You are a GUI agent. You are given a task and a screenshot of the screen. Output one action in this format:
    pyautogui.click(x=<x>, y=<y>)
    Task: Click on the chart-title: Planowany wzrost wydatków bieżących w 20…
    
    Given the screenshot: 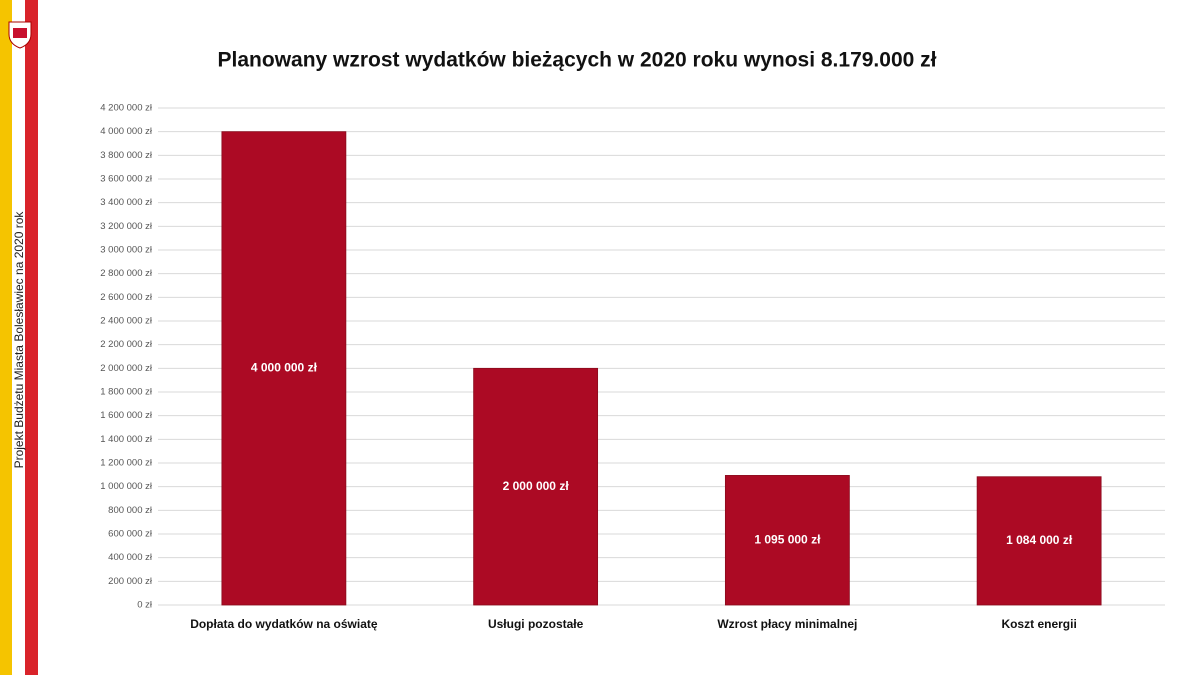 What is the action you would take?
    pyautogui.click(x=577, y=60)
    